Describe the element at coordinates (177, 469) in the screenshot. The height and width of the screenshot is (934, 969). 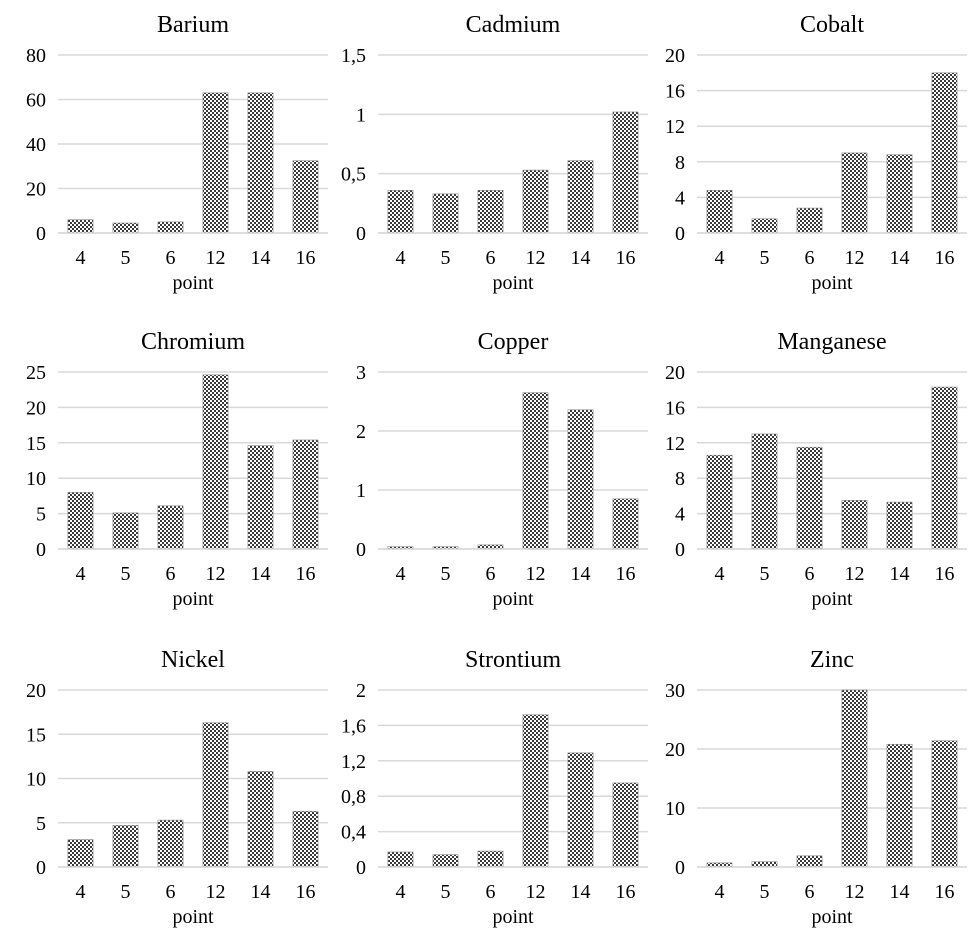
I see `chart-chromium: Chromium 0 5 10 15 20 25 4 5 6 12 14 16 point` at that location.